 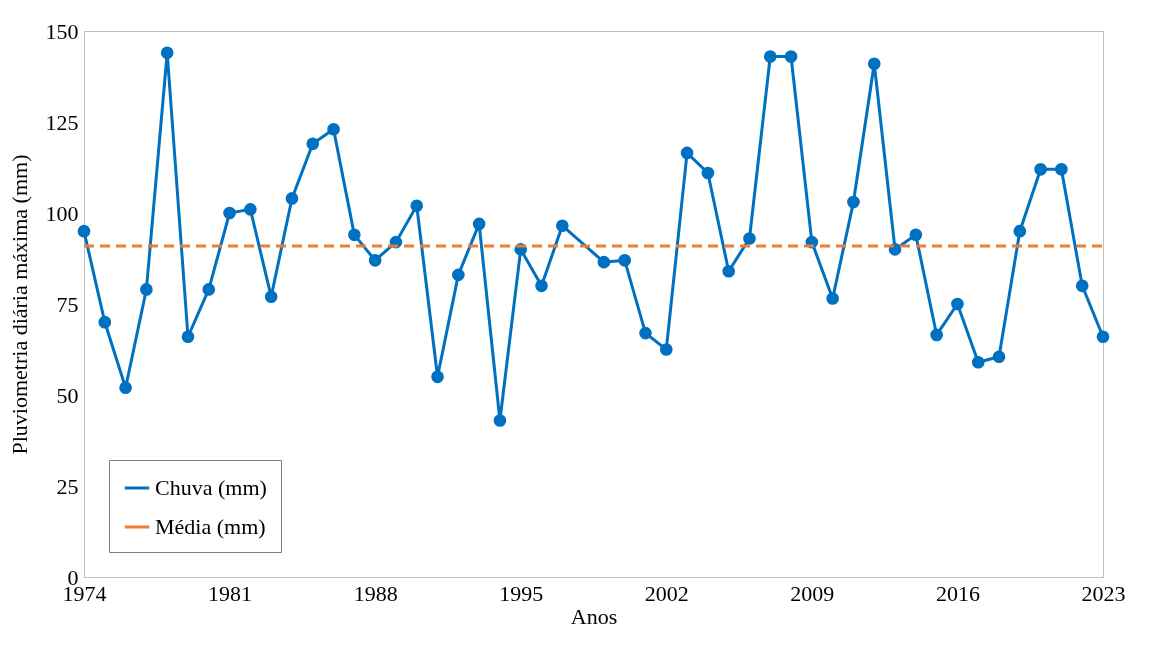 I want to click on legend-label: Média (mm), so click(x=210, y=526).